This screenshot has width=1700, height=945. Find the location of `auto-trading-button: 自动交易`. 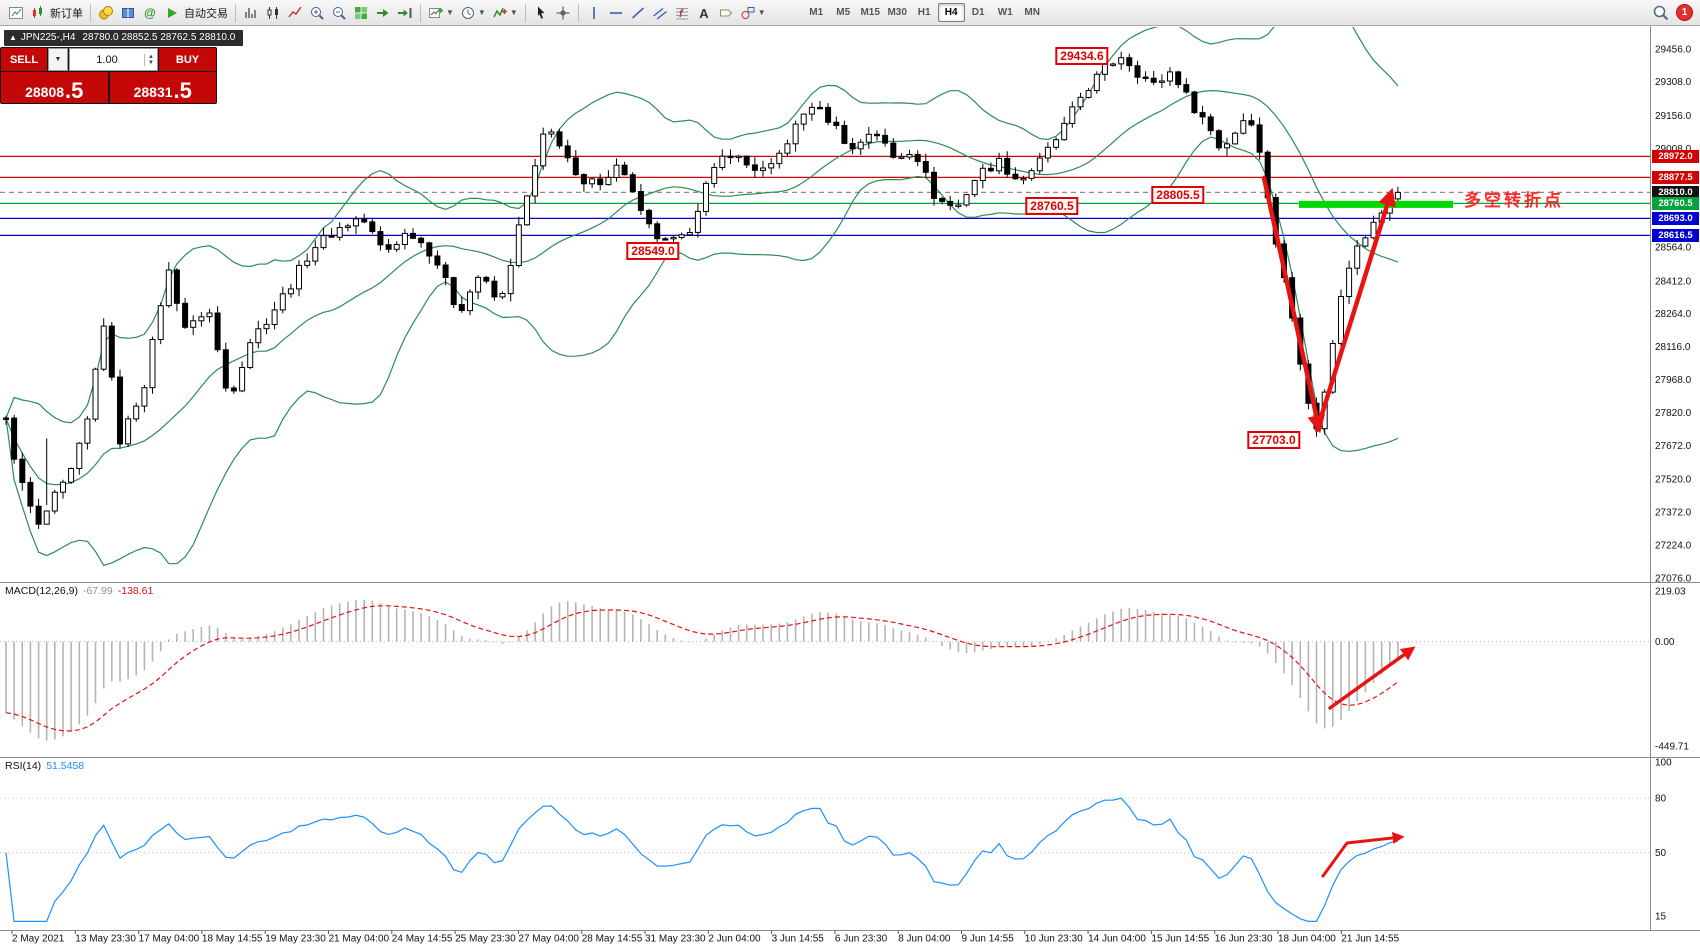

auto-trading-button: 自动交易 is located at coordinates (196, 13).